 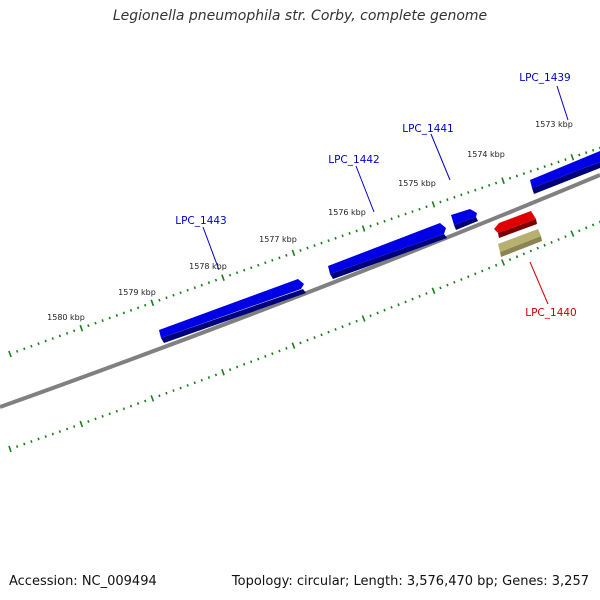 What do you see at coordinates (545, 78) in the screenshot?
I see `gene-label-lpc-1439: LPC_1439` at bounding box center [545, 78].